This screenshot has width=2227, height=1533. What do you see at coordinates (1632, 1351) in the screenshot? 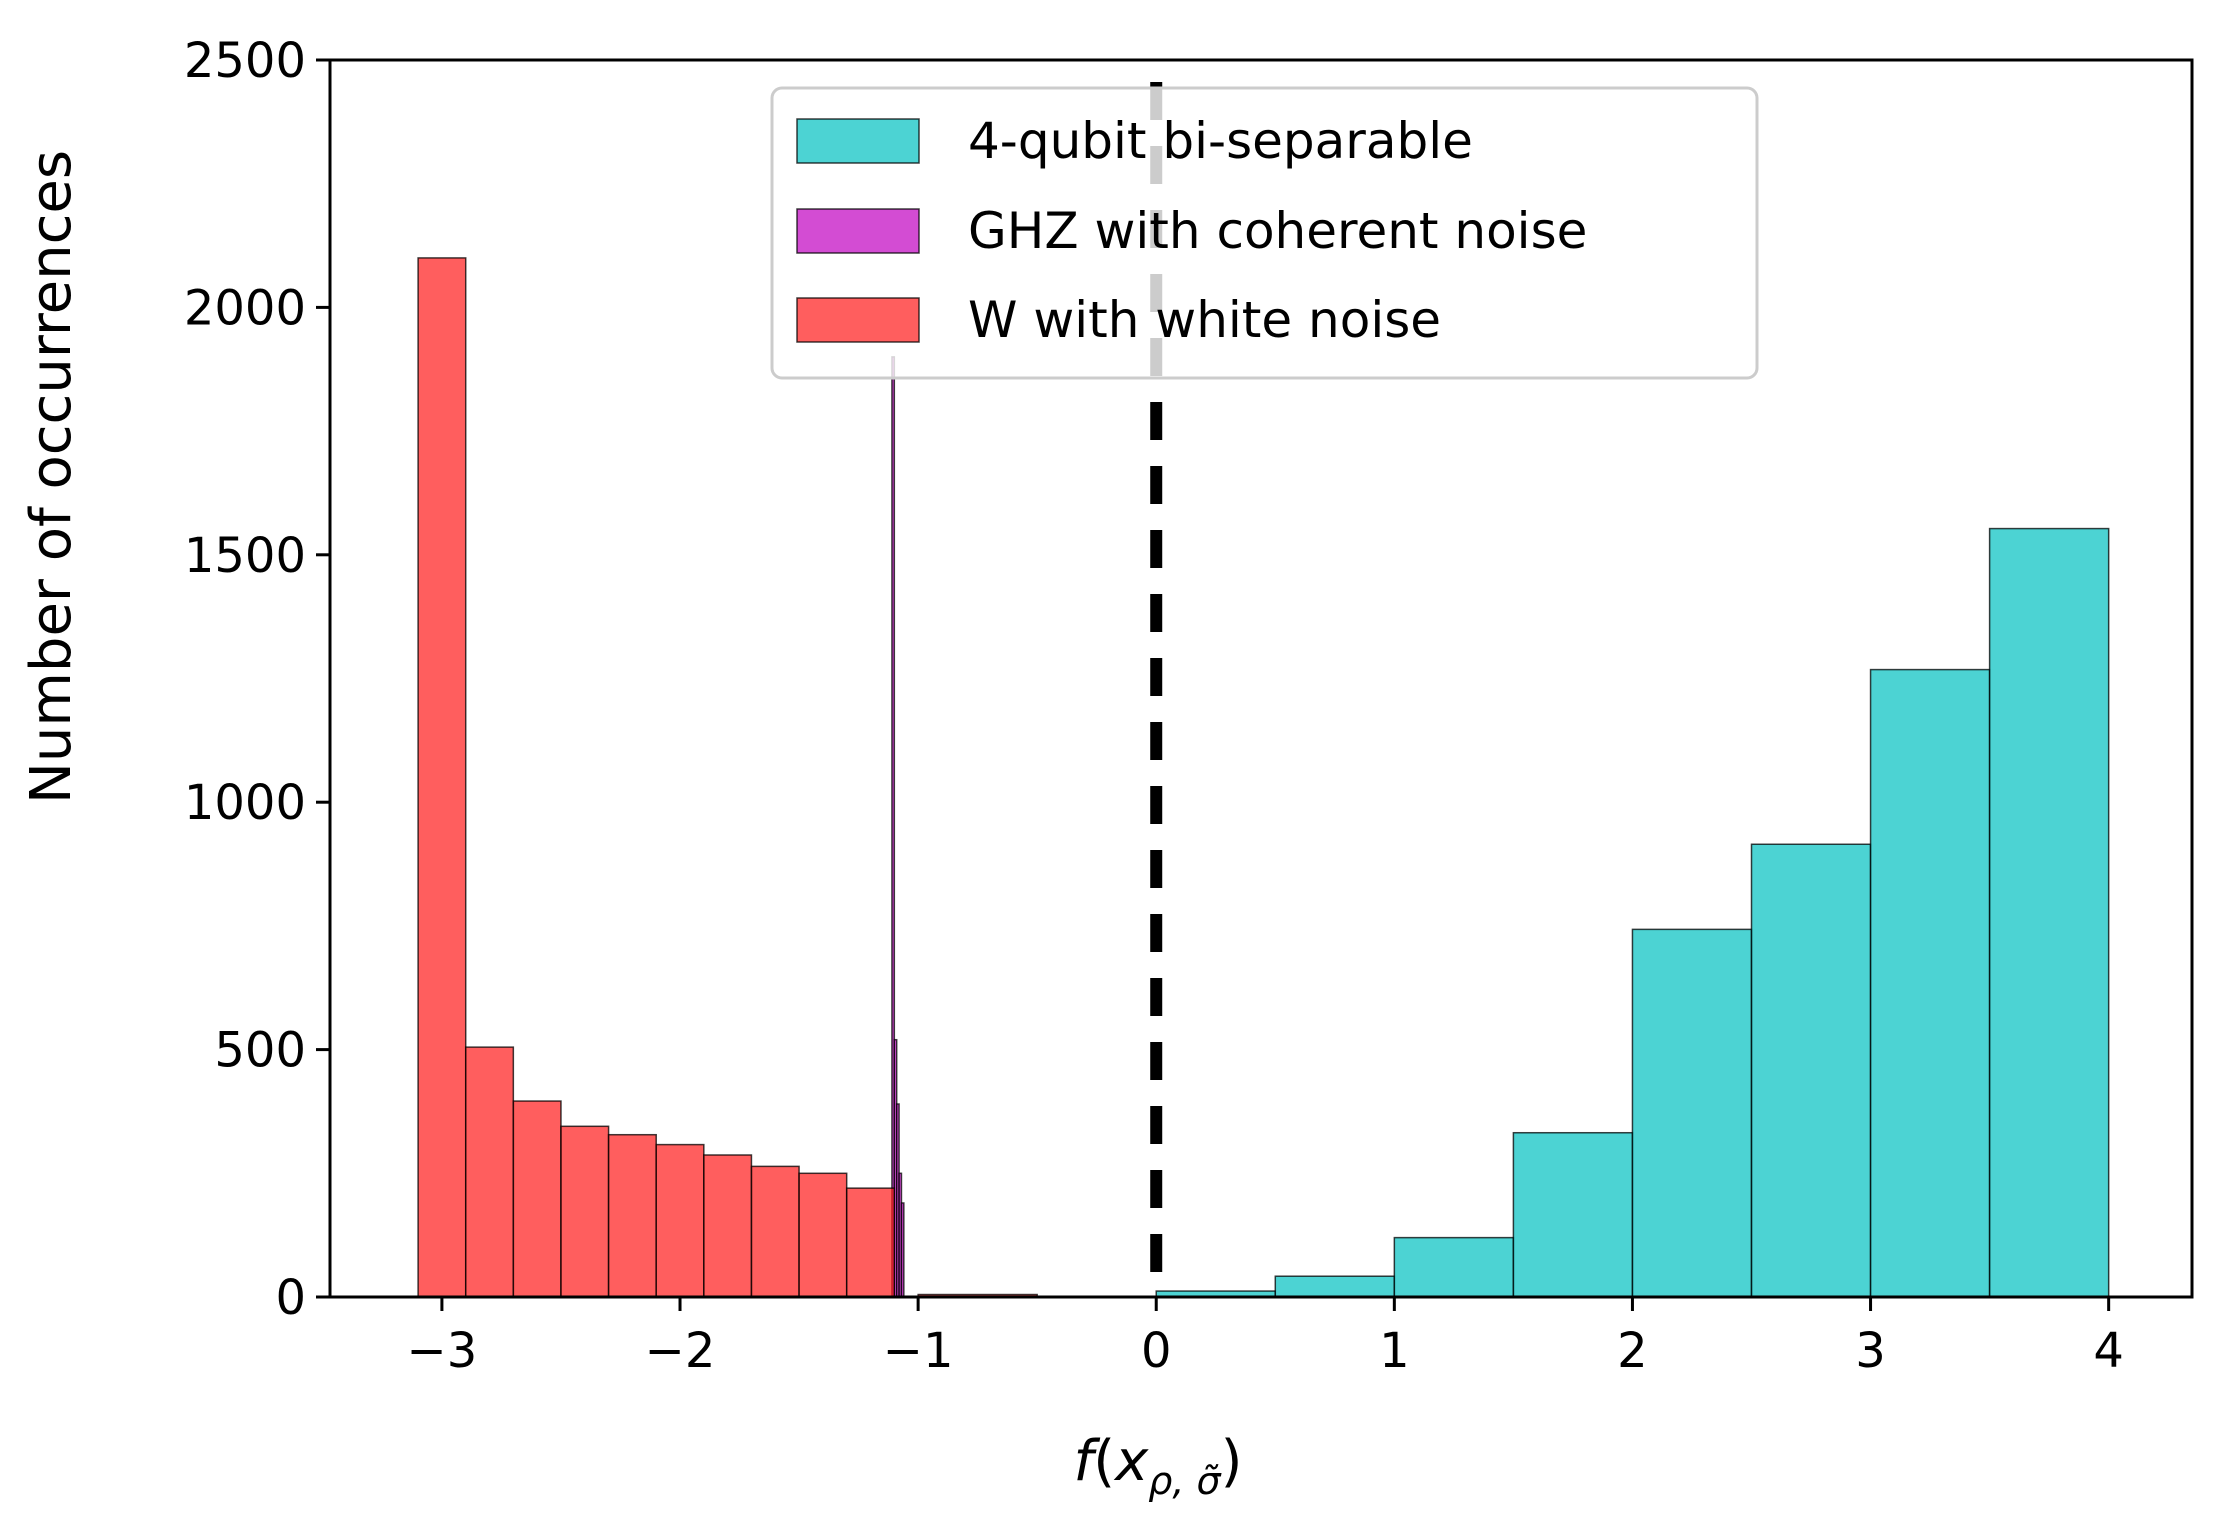
I see `x-tick-label: 2` at bounding box center [1632, 1351].